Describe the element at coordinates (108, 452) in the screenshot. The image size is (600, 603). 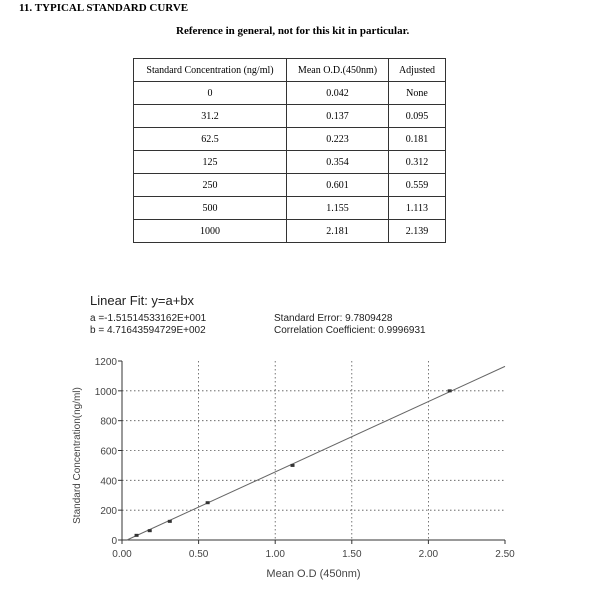
I see `y-tick-label: 600` at that location.